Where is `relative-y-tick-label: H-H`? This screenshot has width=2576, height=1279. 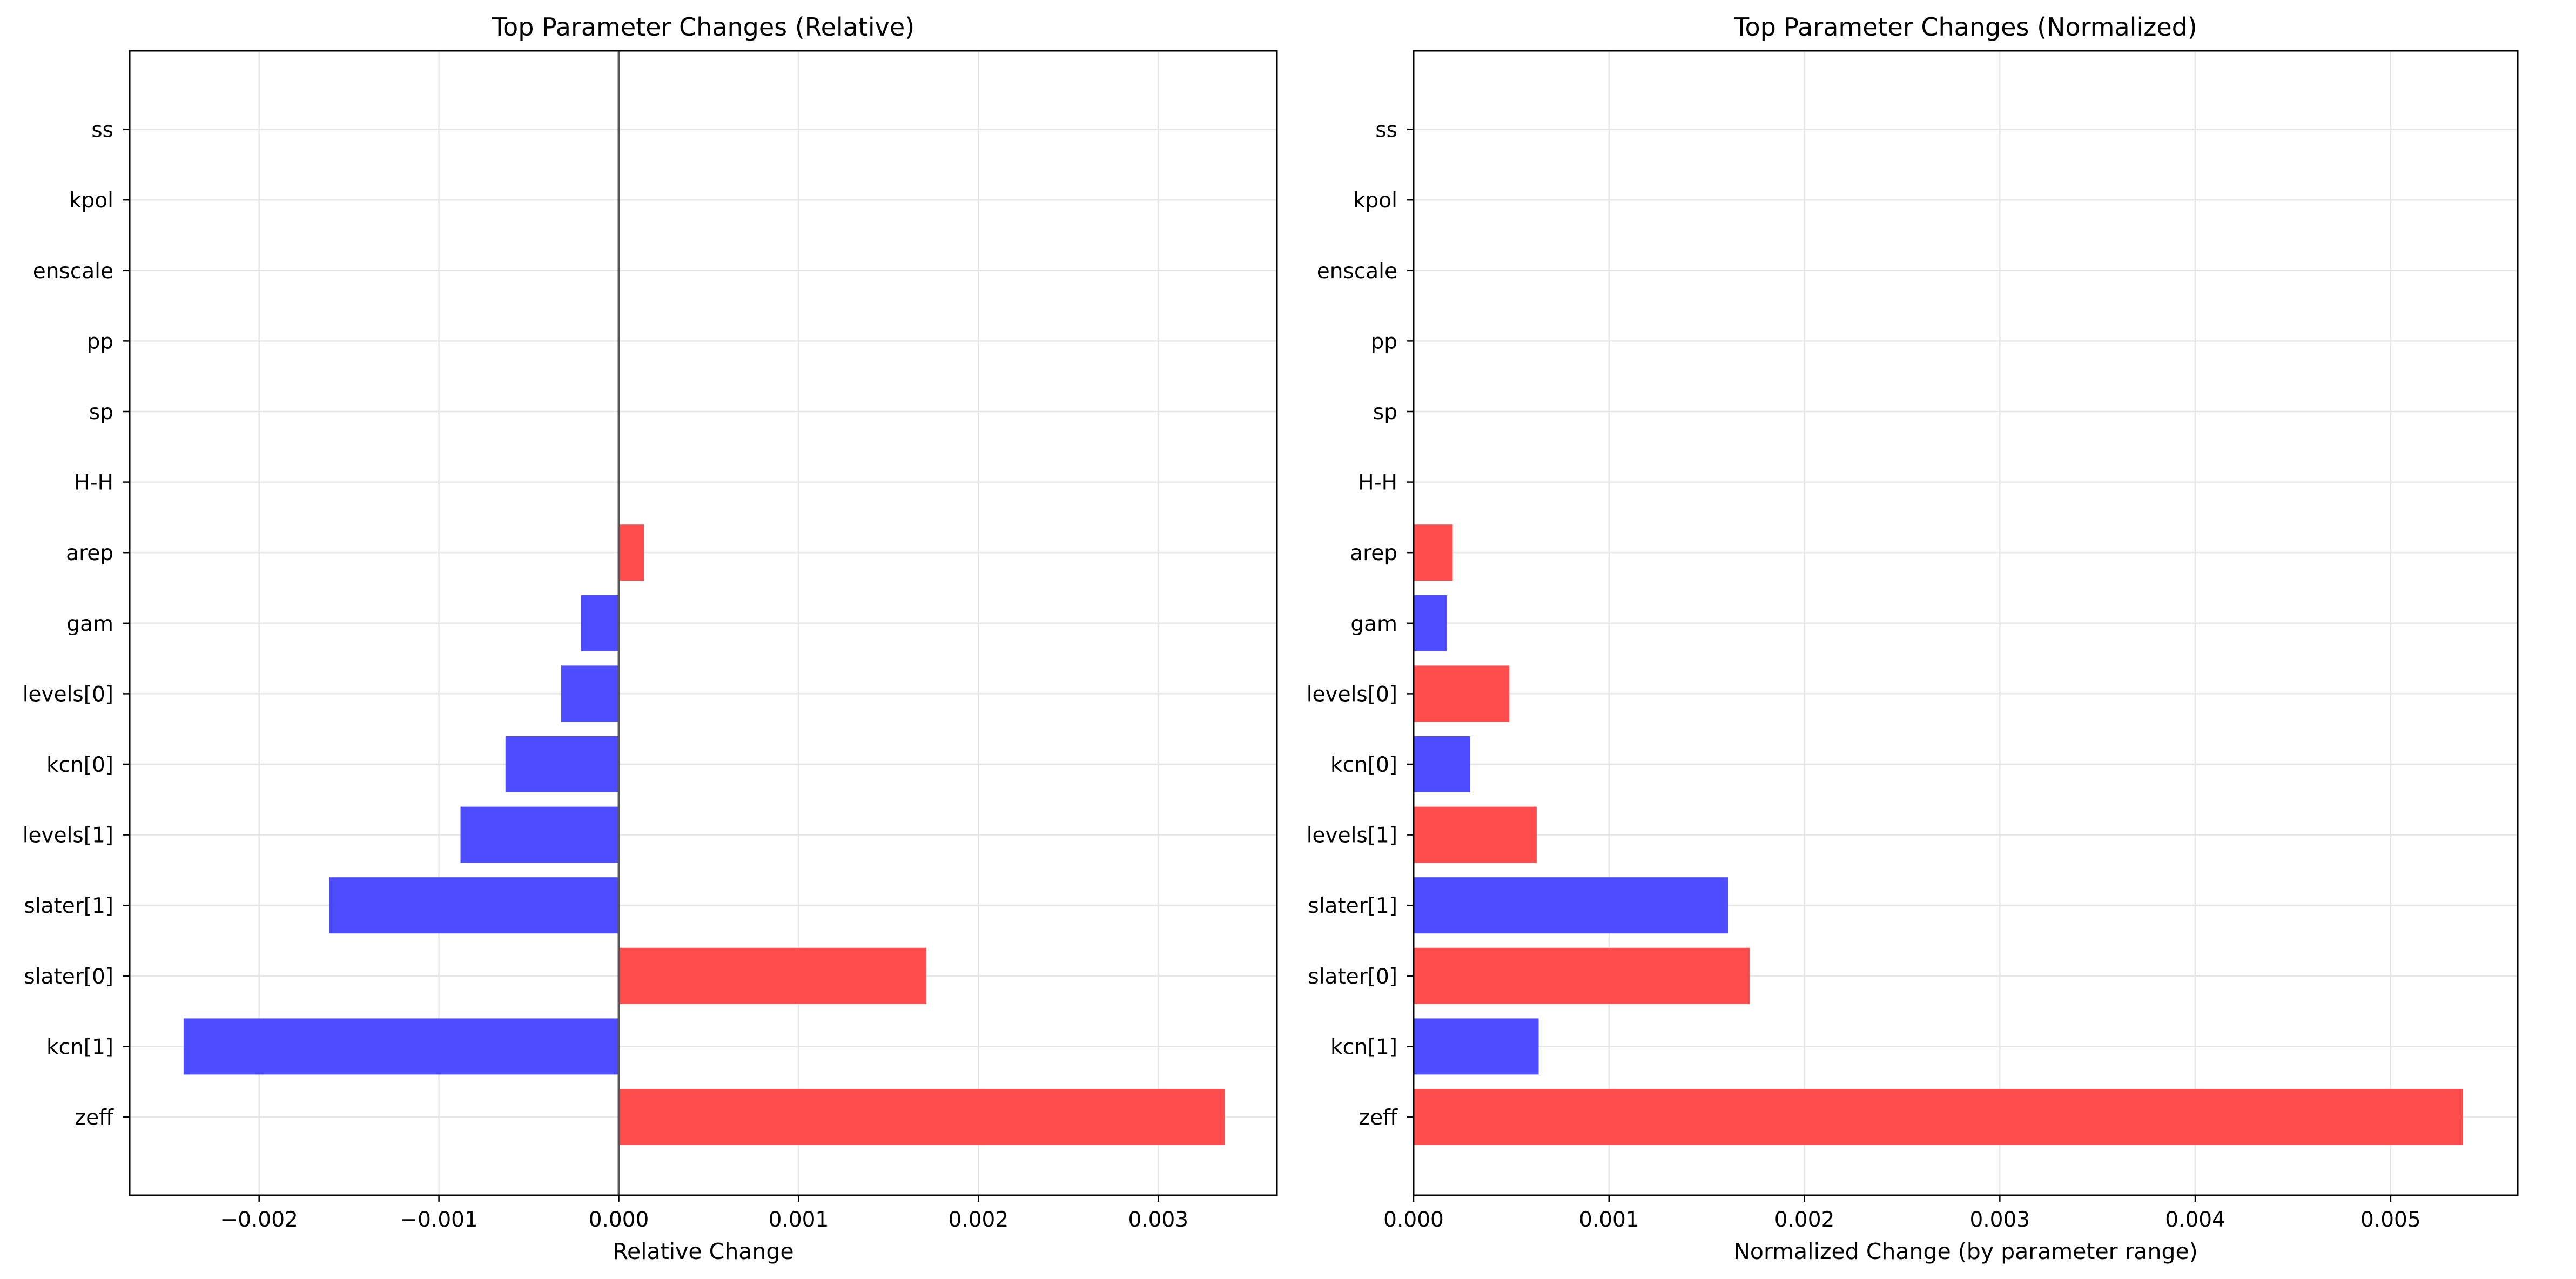 relative-y-tick-label: H-H is located at coordinates (93, 483).